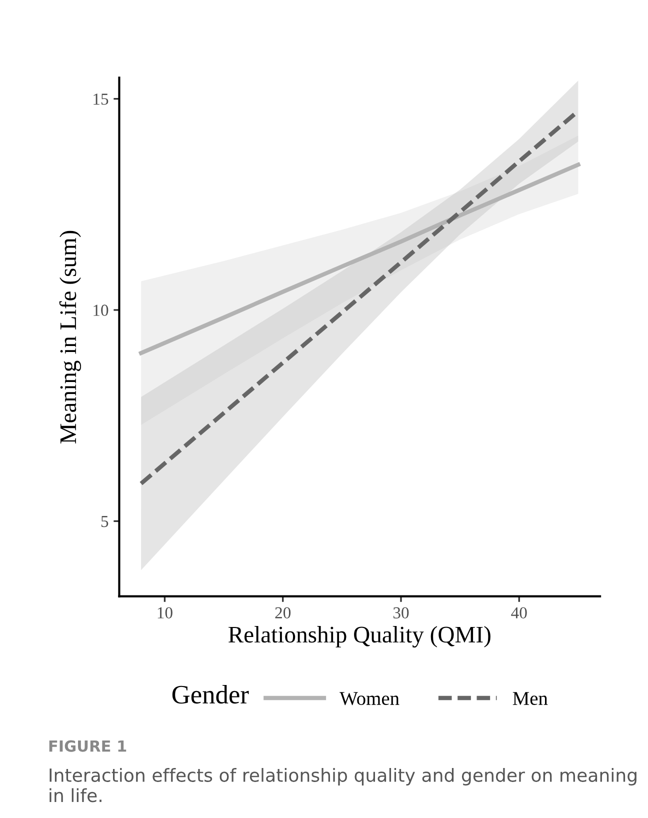 Image resolution: width=648 pixels, height=818 pixels. What do you see at coordinates (370, 699) in the screenshot?
I see `legend-label: Women` at bounding box center [370, 699].